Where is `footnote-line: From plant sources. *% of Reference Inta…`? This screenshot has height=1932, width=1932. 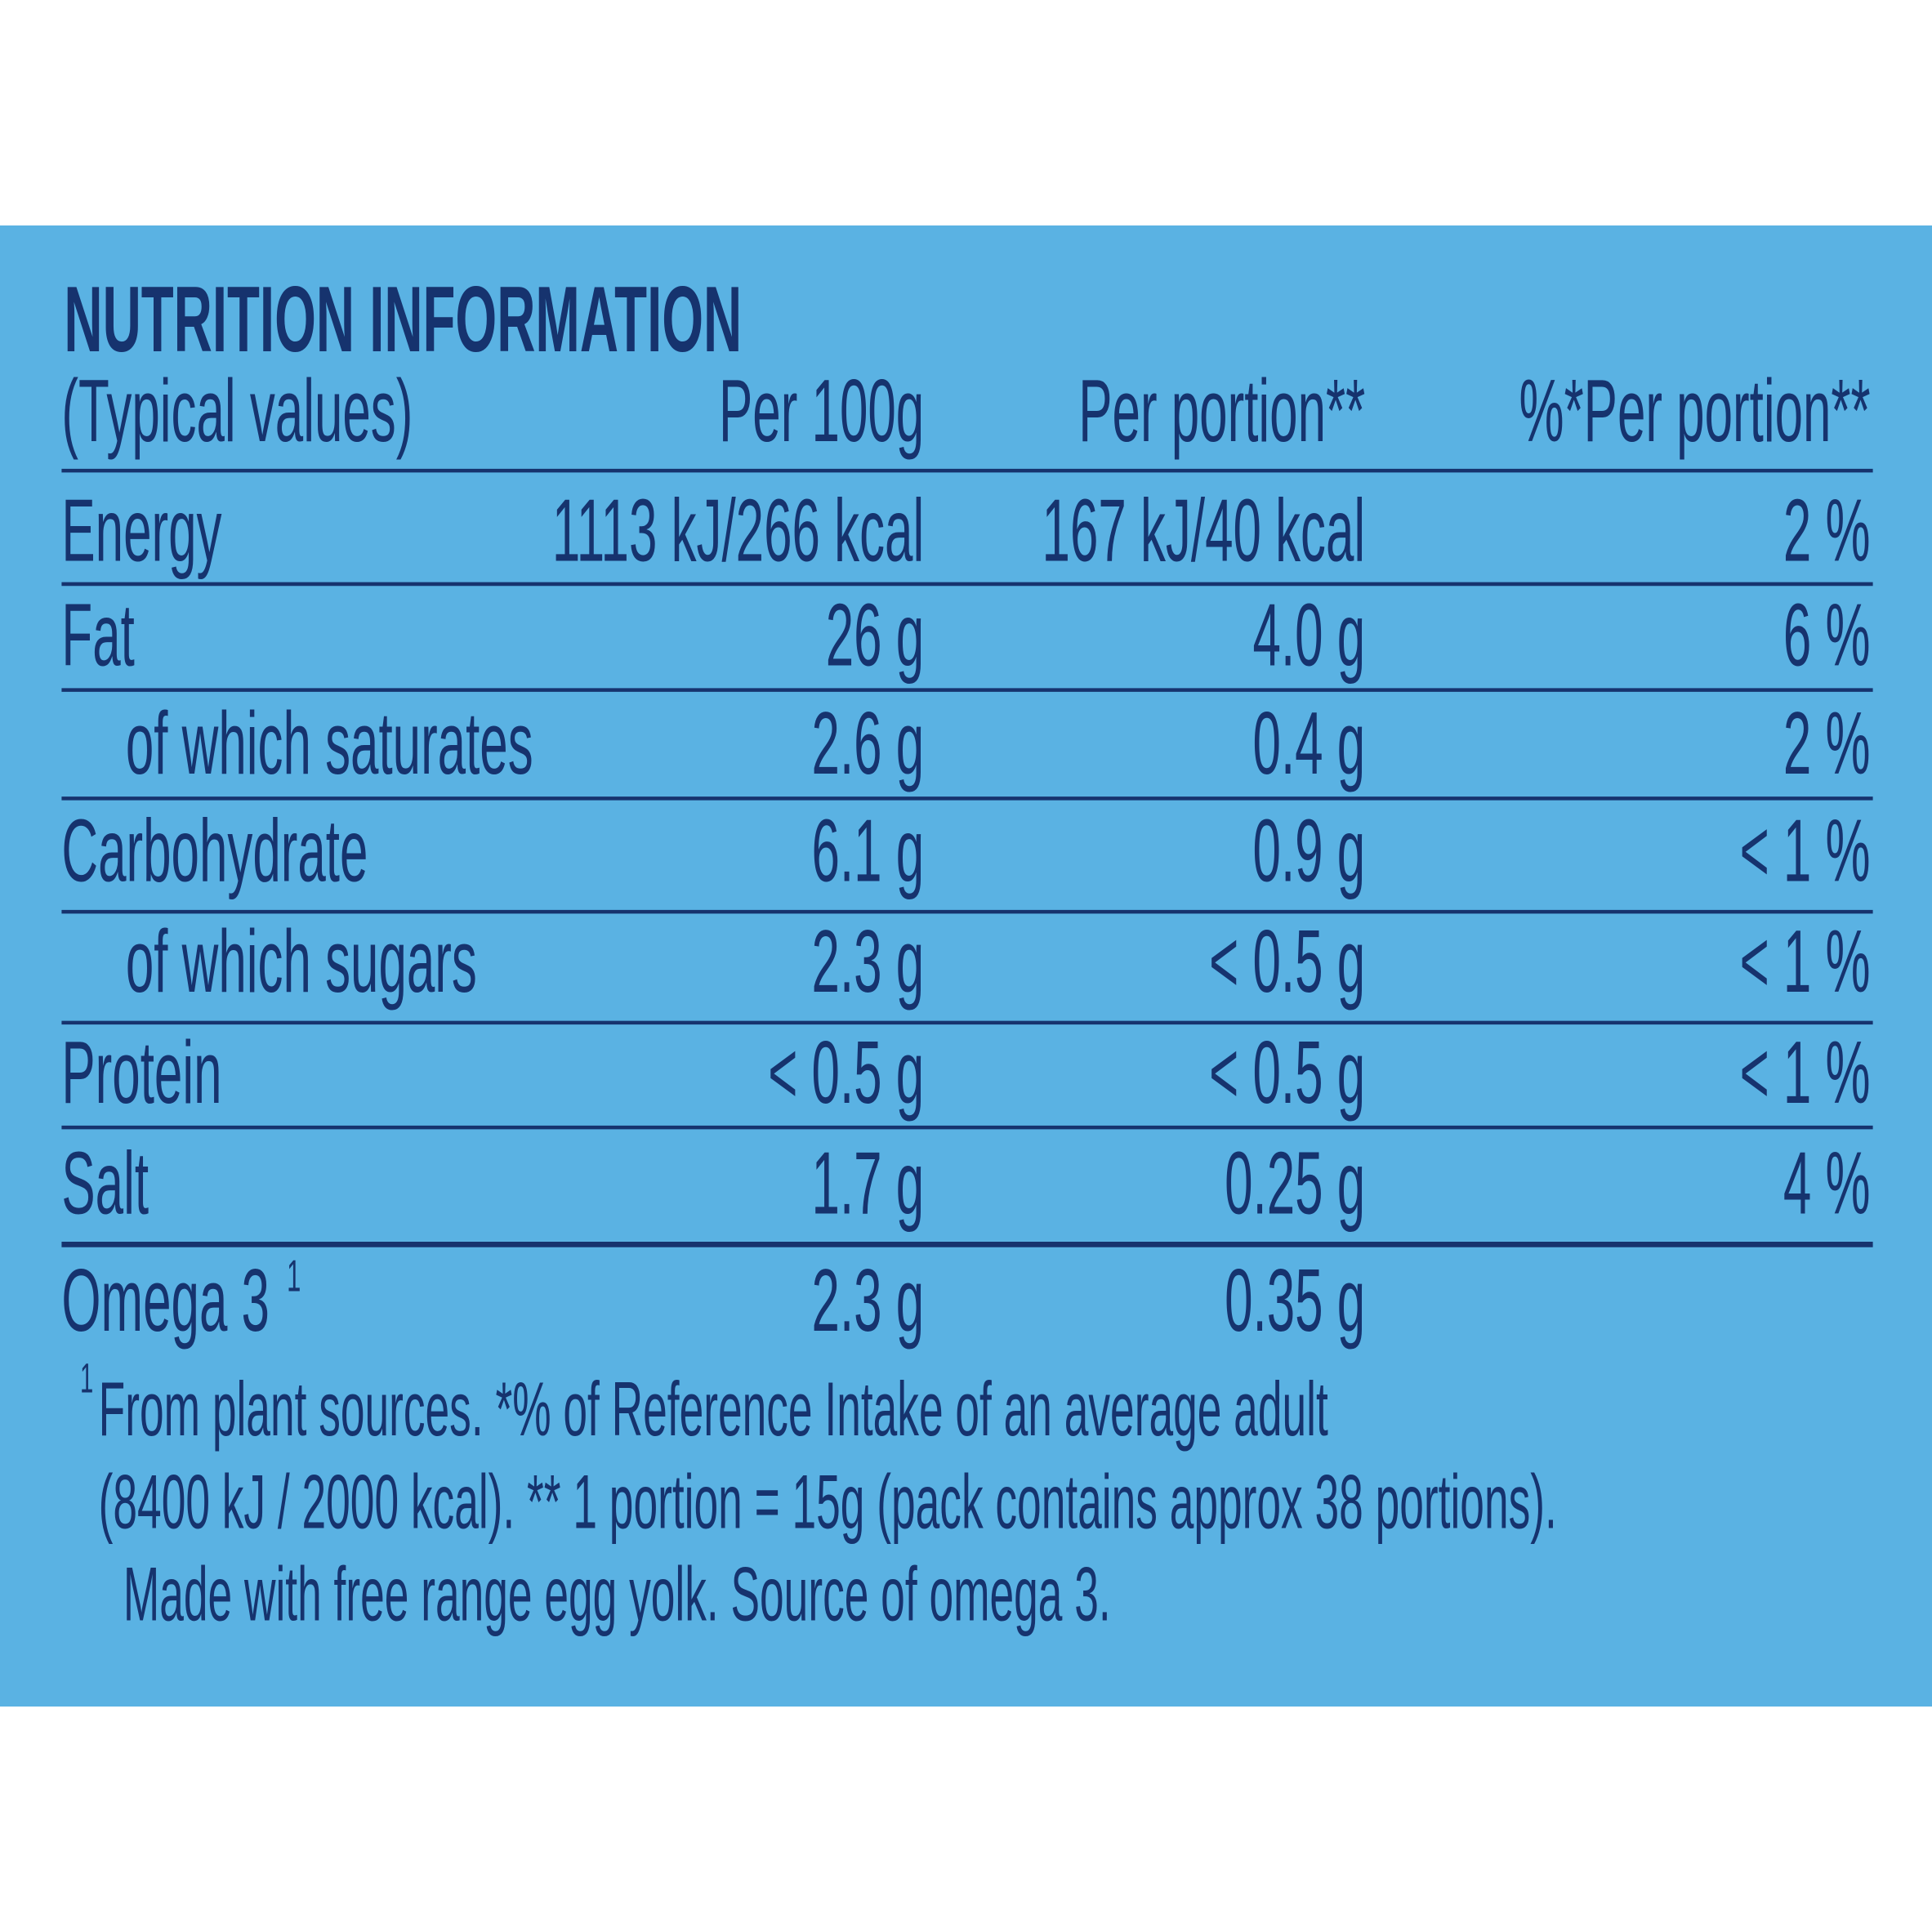 footnote-line: From plant sources. *% of Reference Inta… is located at coordinates (713, 1410).